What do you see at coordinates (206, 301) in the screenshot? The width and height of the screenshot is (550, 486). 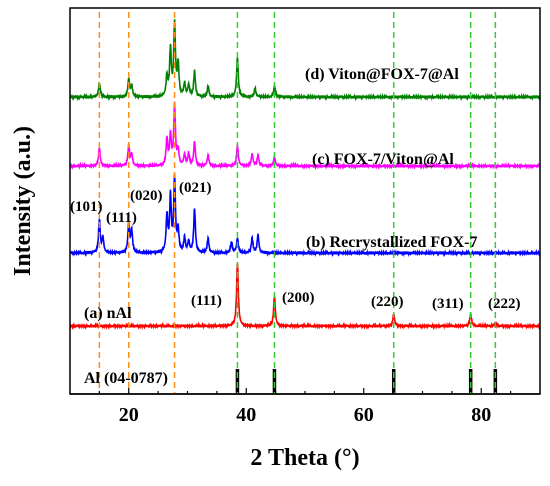 I see `al-hkl-label-0: (111)` at bounding box center [206, 301].